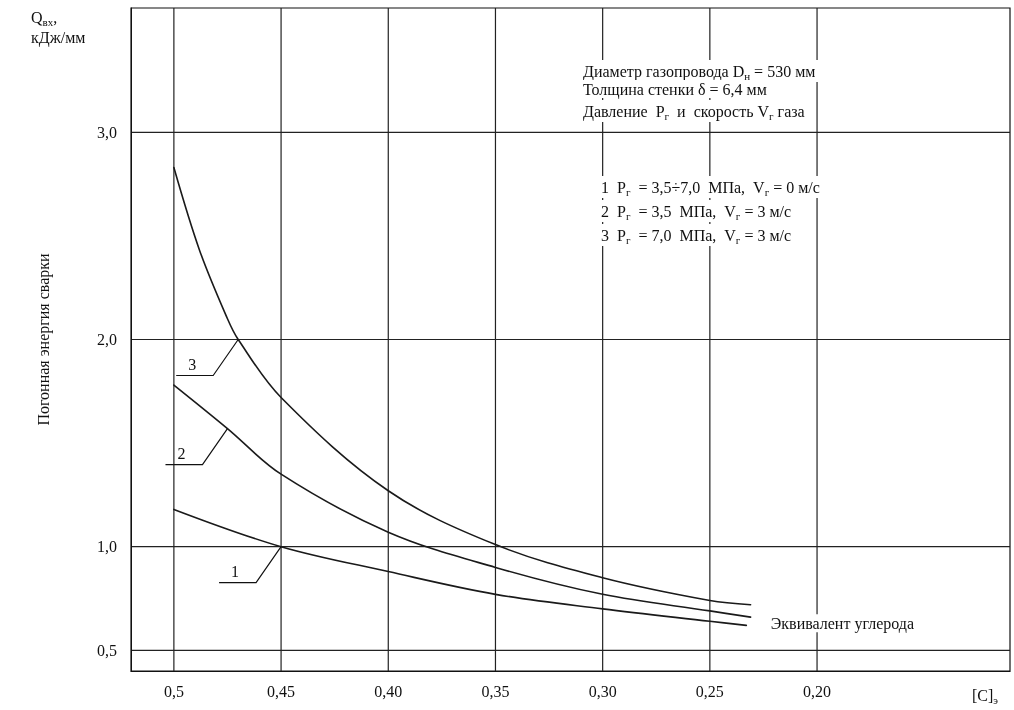 Image resolution: width=1014 pixels, height=710 pixels. What do you see at coordinates (173, 691) in the screenshot?
I see `x-tick-label: 0,5` at bounding box center [173, 691].